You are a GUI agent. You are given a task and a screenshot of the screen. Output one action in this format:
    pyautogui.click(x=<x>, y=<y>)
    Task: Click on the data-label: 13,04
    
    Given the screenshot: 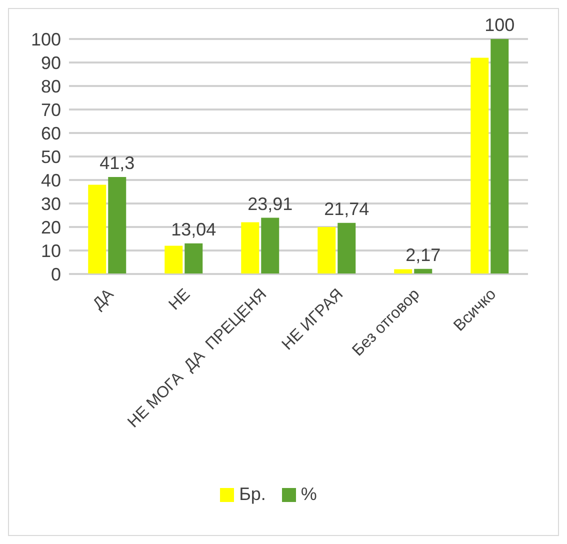 What is the action you would take?
    pyautogui.click(x=193, y=229)
    